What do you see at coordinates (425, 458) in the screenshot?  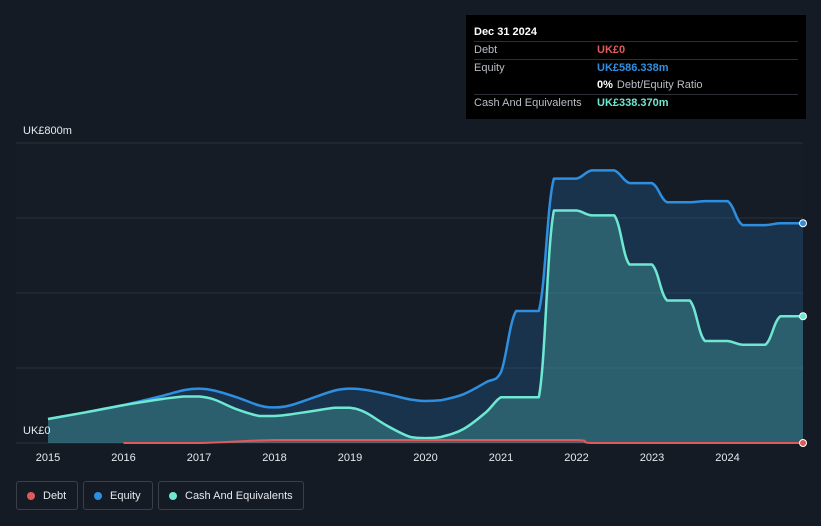 I see `x-tick-label: 2020` at bounding box center [425, 458].